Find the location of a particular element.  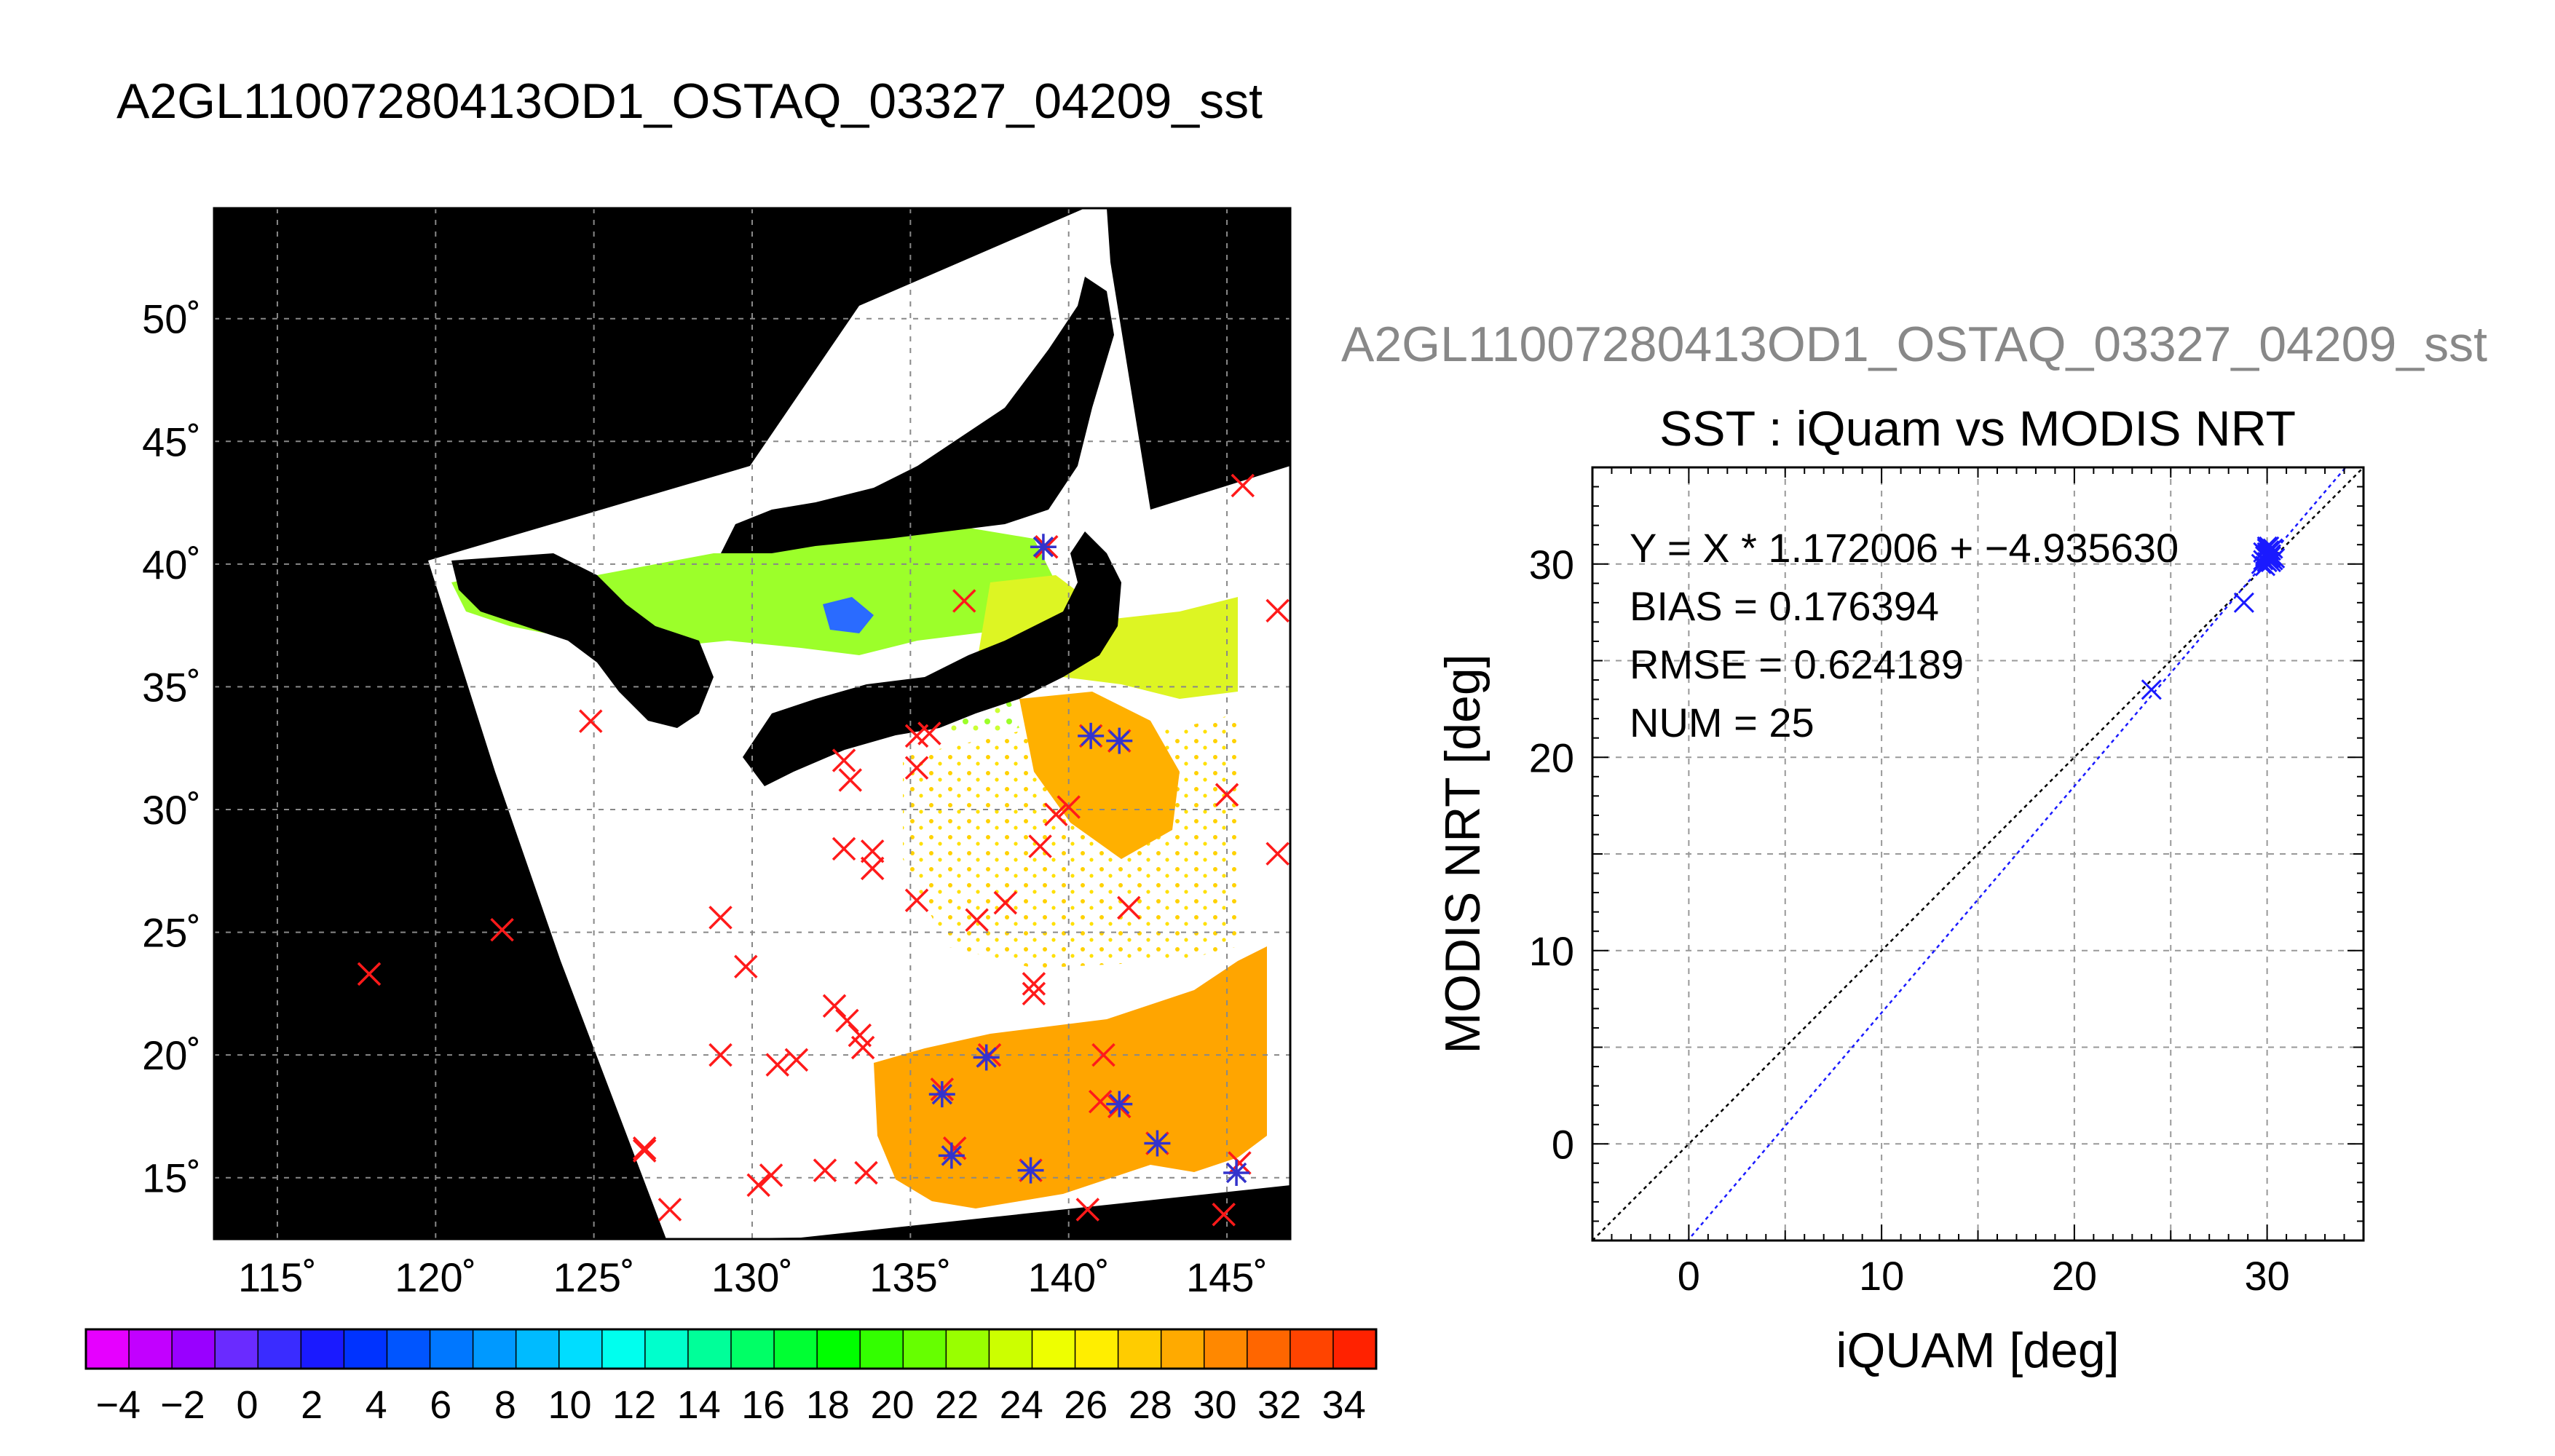

scatter-y-tick-label: 30 is located at coordinates (1551, 564).